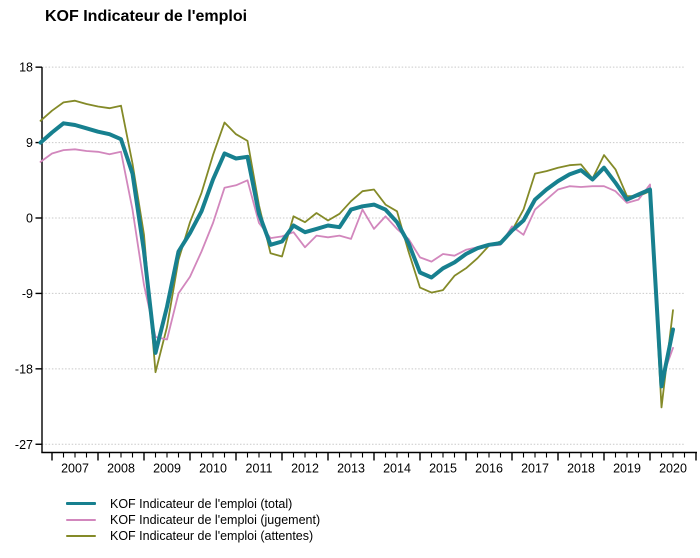  I want to click on legend-swatch-total, so click(81, 503).